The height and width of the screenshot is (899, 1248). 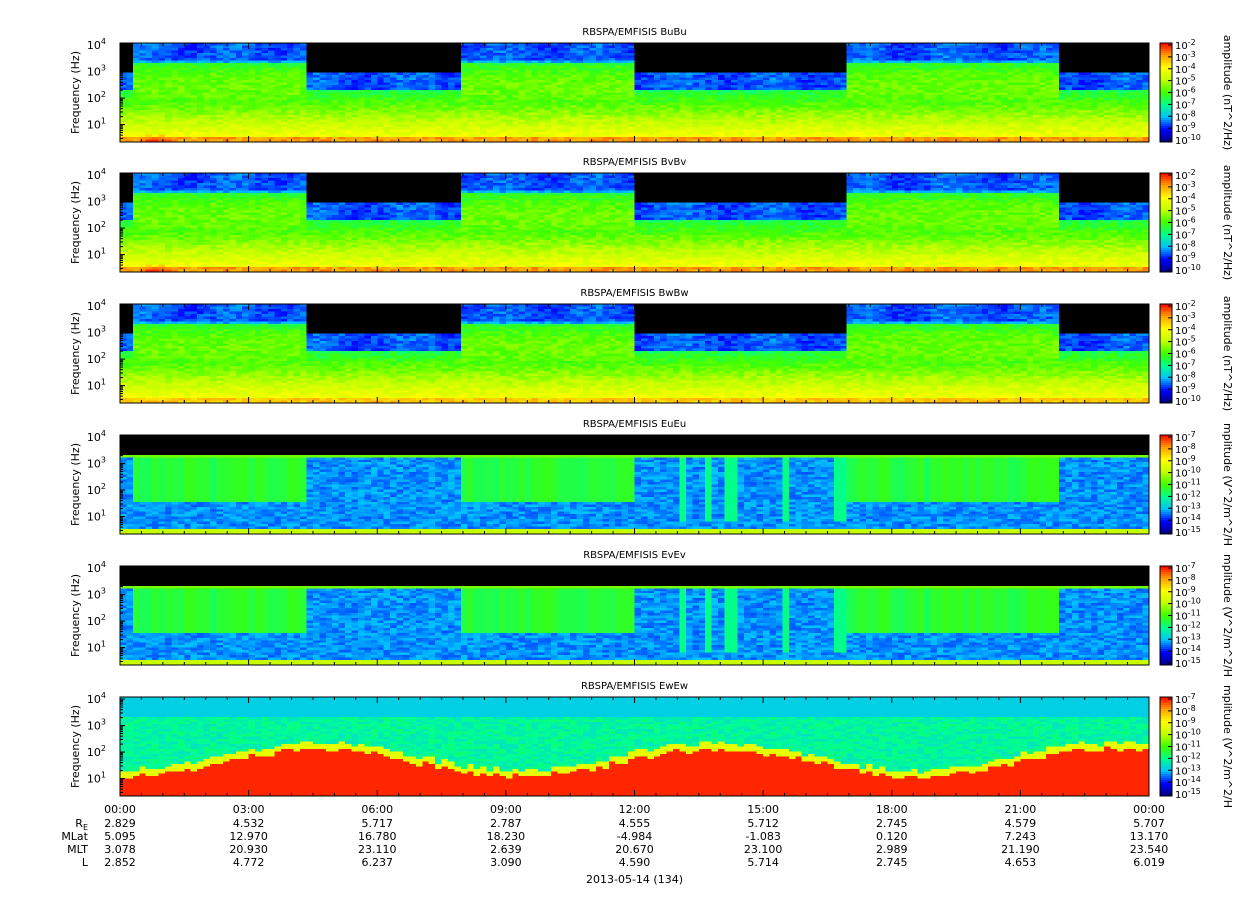 I want to click on spectrogram-cells, so click(x=635, y=93).